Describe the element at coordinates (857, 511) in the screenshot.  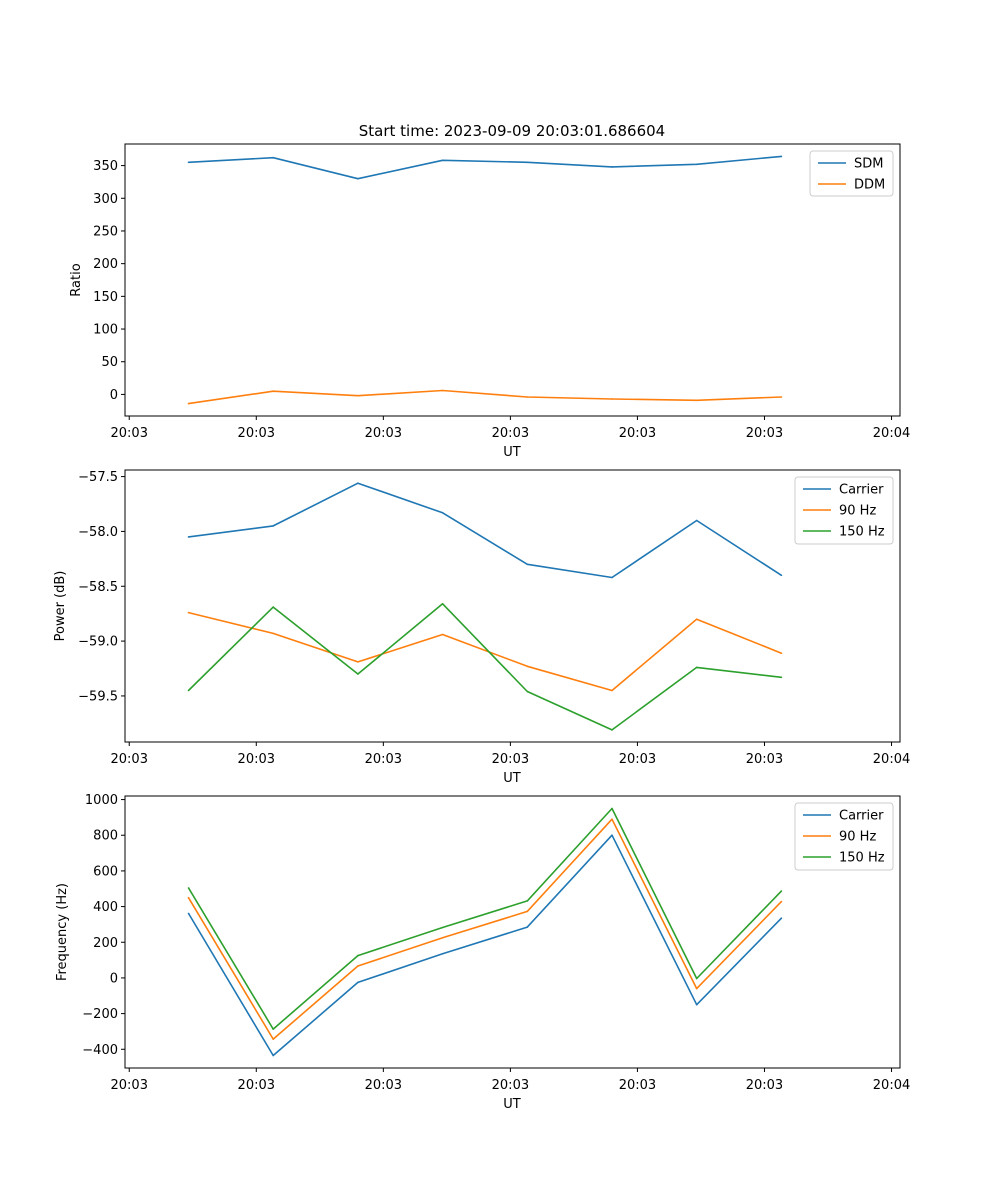
I see `power-legend-label-90-hz: 90 Hz` at that location.